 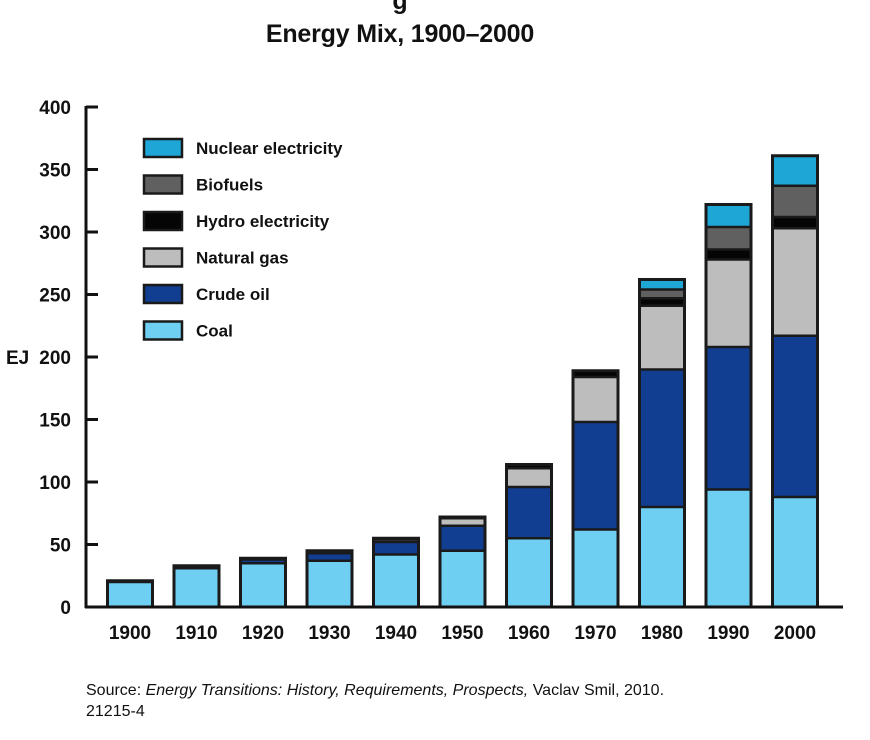 I want to click on bar-segment-biofuels-2000, so click(x=795, y=201).